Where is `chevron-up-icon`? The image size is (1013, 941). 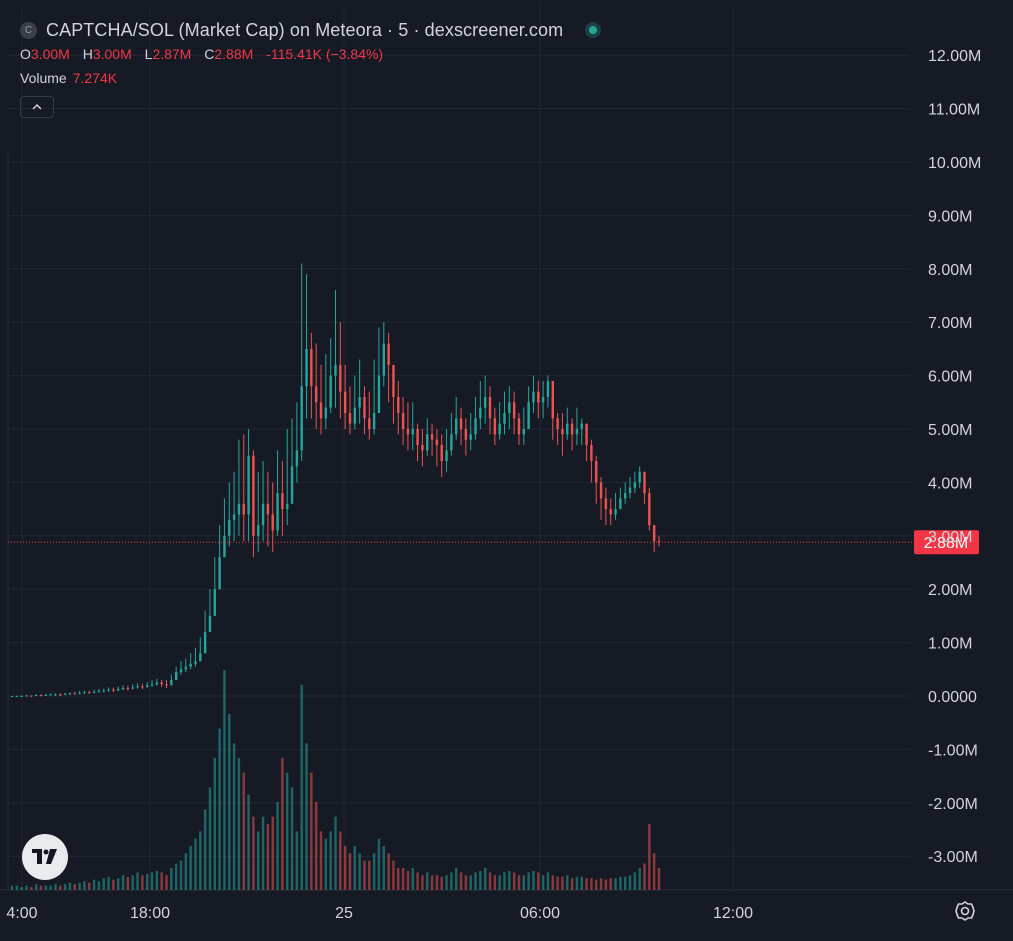
chevron-up-icon is located at coordinates (37, 106).